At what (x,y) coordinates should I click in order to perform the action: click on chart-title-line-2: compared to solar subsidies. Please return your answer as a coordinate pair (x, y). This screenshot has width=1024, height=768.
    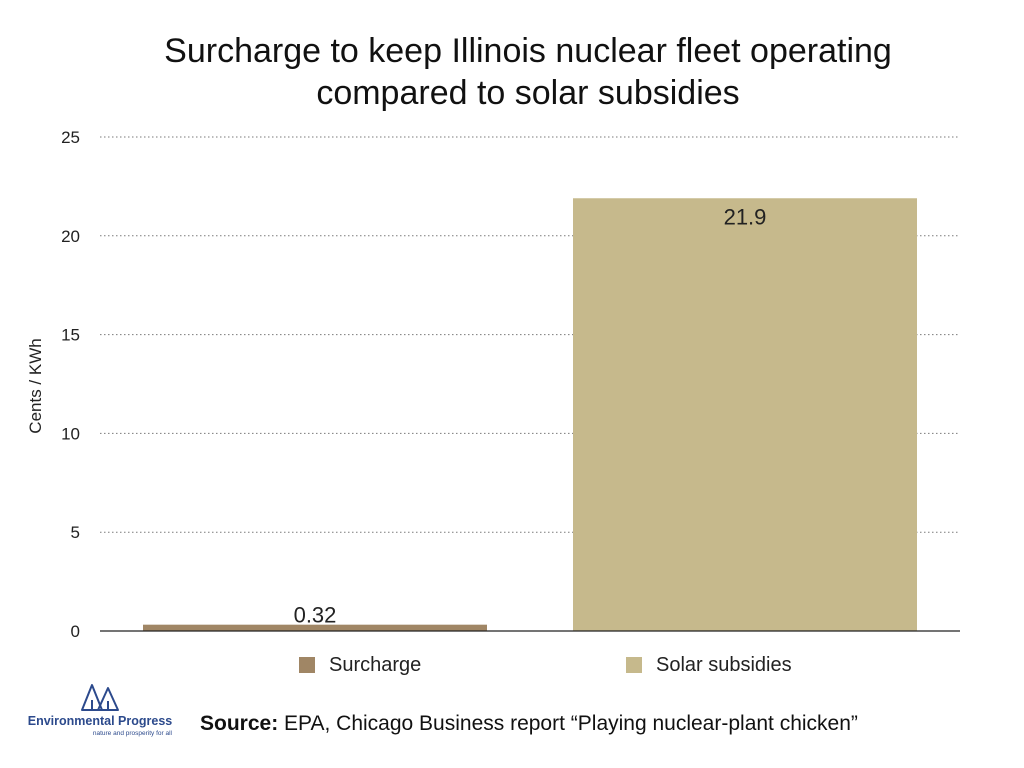
    Looking at the image, I should click on (528, 93).